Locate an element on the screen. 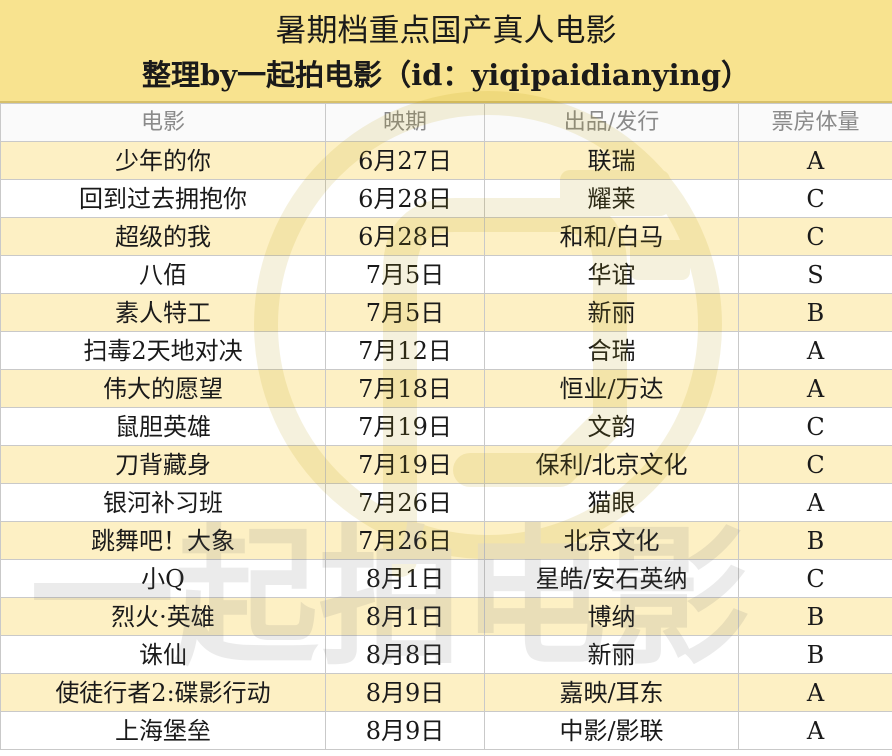 The height and width of the screenshot is (756, 892). table-row: 刀背藏身 7月19日 保利/北京文化 C is located at coordinates (446, 464).